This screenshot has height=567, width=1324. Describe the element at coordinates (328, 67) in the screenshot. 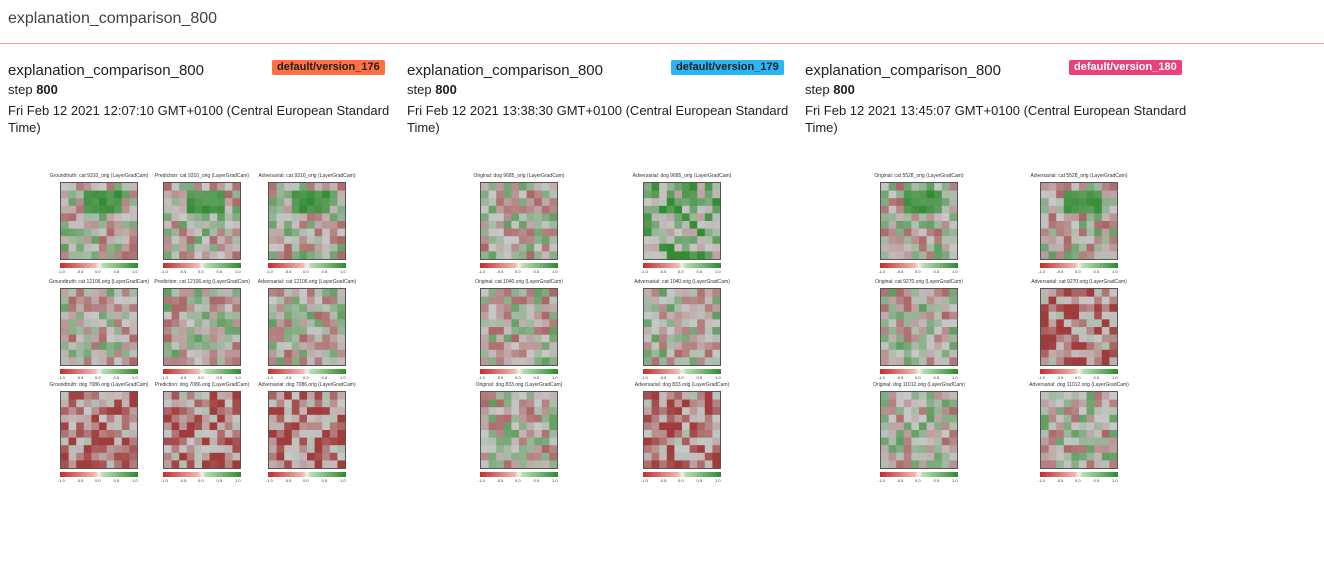

I see `run-badge: default/version_176` at that location.